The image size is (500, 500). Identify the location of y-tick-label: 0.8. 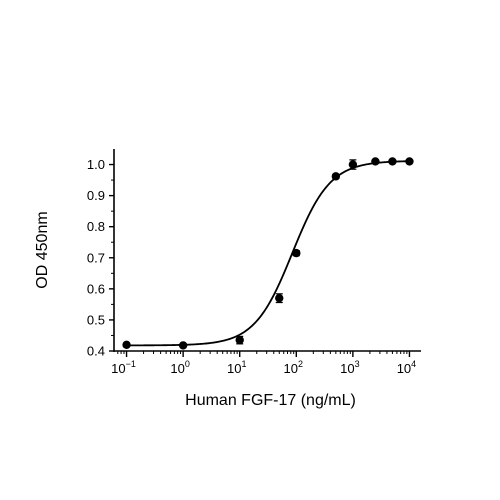
(96, 226).